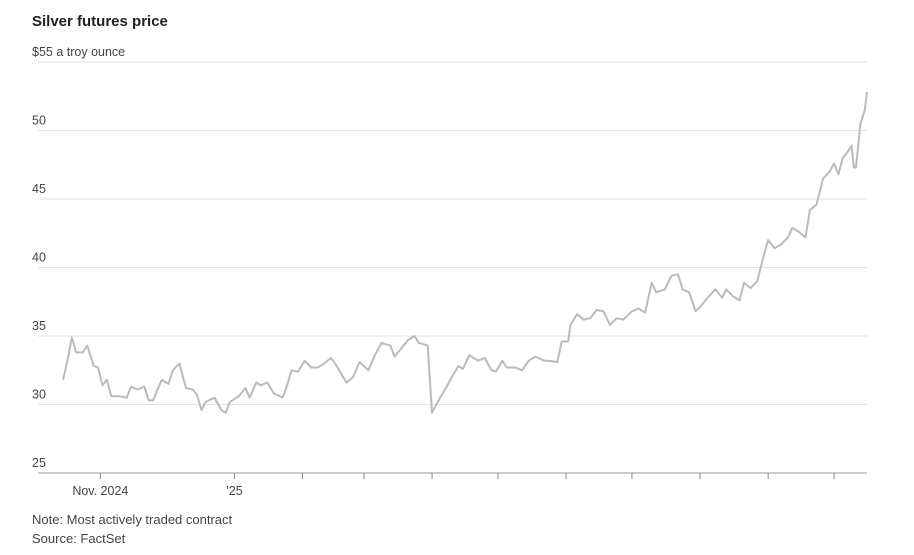 This screenshot has width=914, height=555. I want to click on x-tick-label: Nov. 2024, so click(100, 491).